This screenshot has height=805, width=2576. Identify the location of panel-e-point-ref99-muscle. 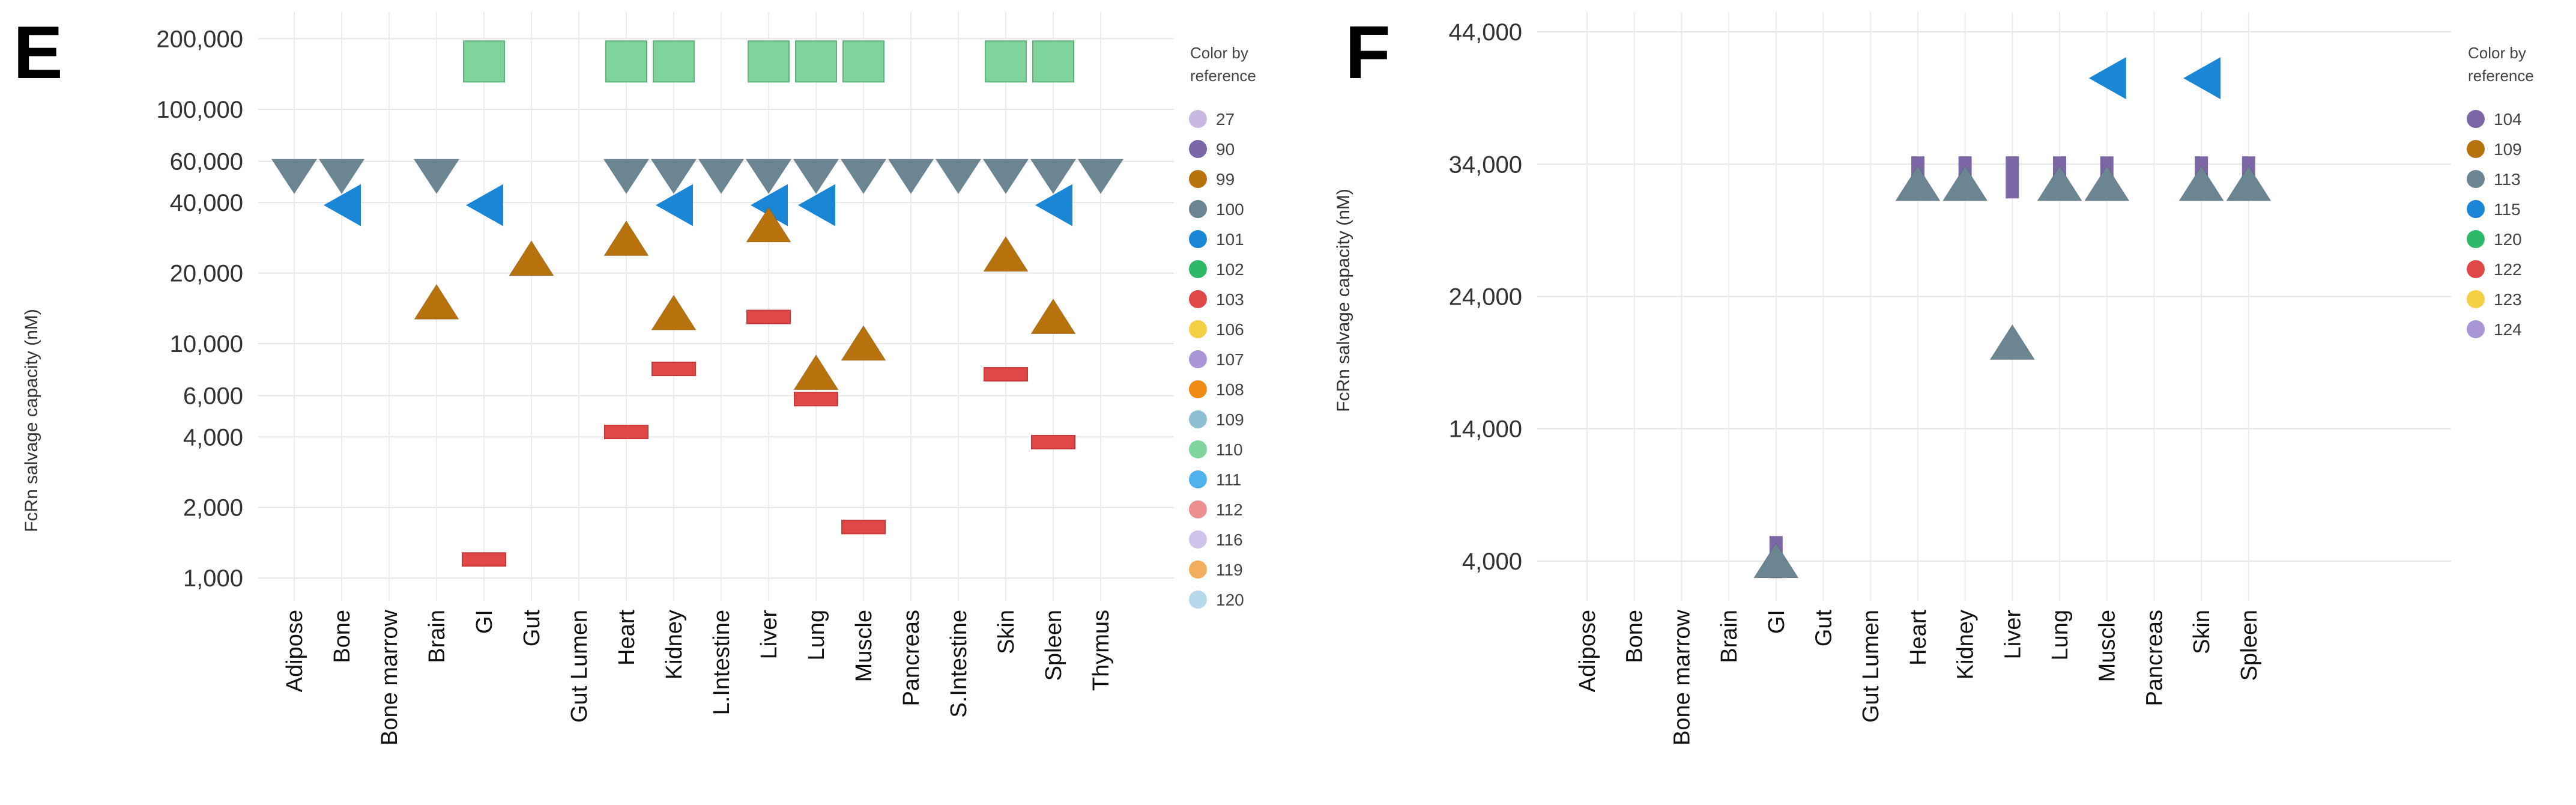
(863, 343).